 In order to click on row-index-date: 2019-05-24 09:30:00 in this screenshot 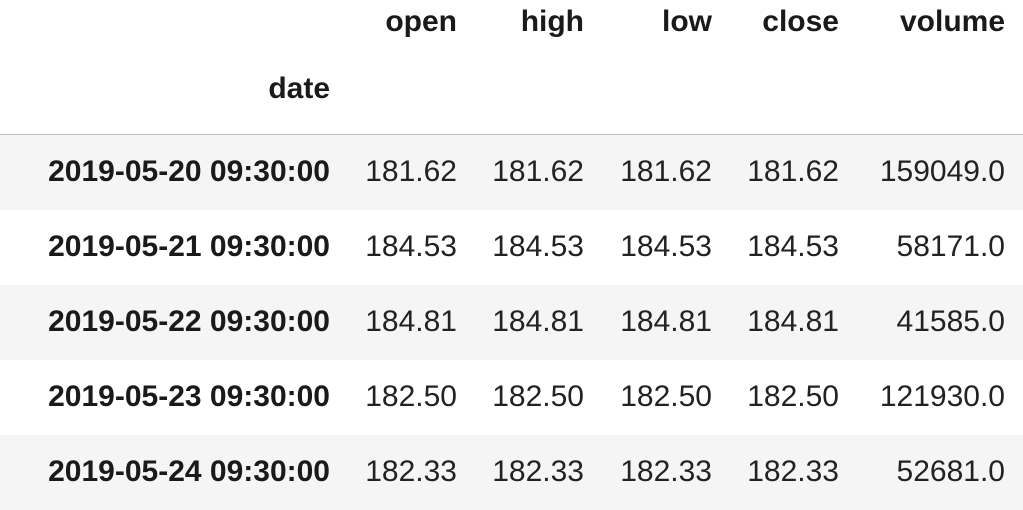, I will do `click(189, 471)`.